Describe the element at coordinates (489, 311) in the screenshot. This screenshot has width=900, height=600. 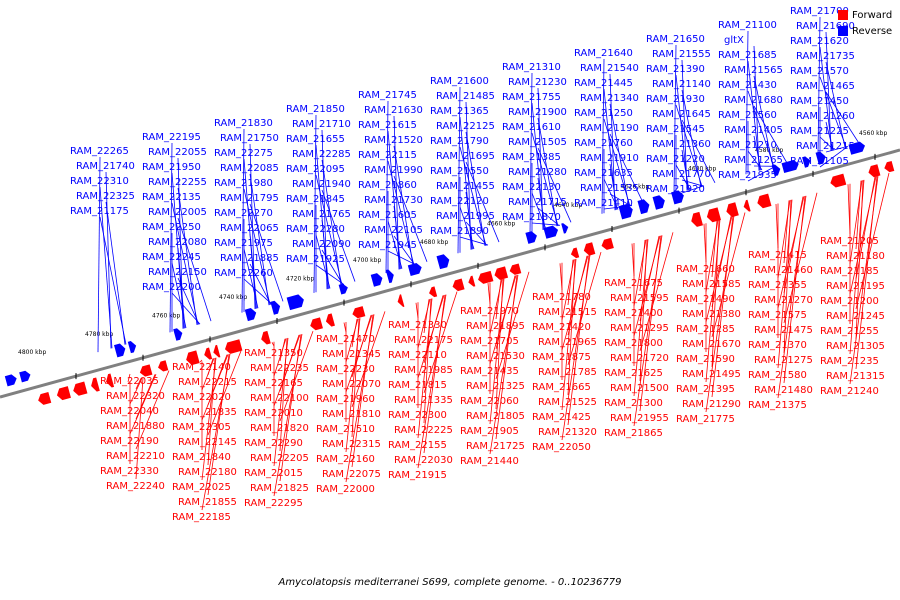
I see `gene-label: RAM_21970` at that location.